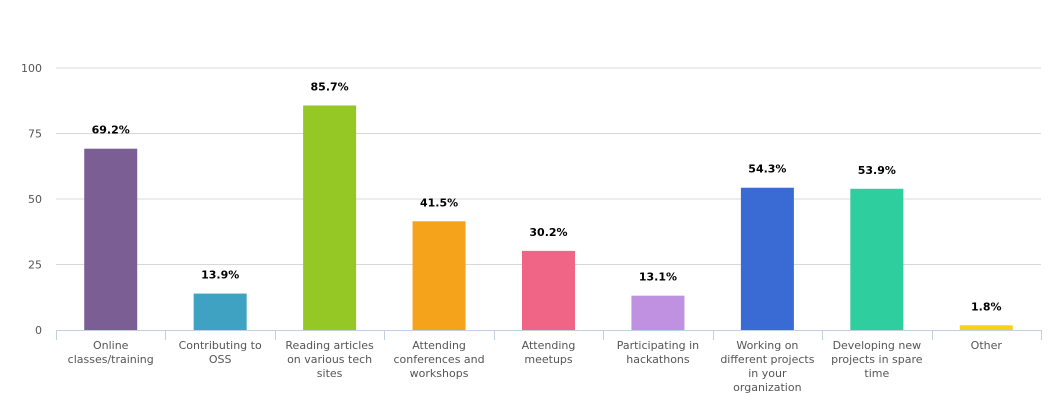 Image resolution: width=1064 pixels, height=415 pixels. I want to click on data-label: 13.1%, so click(658, 277).